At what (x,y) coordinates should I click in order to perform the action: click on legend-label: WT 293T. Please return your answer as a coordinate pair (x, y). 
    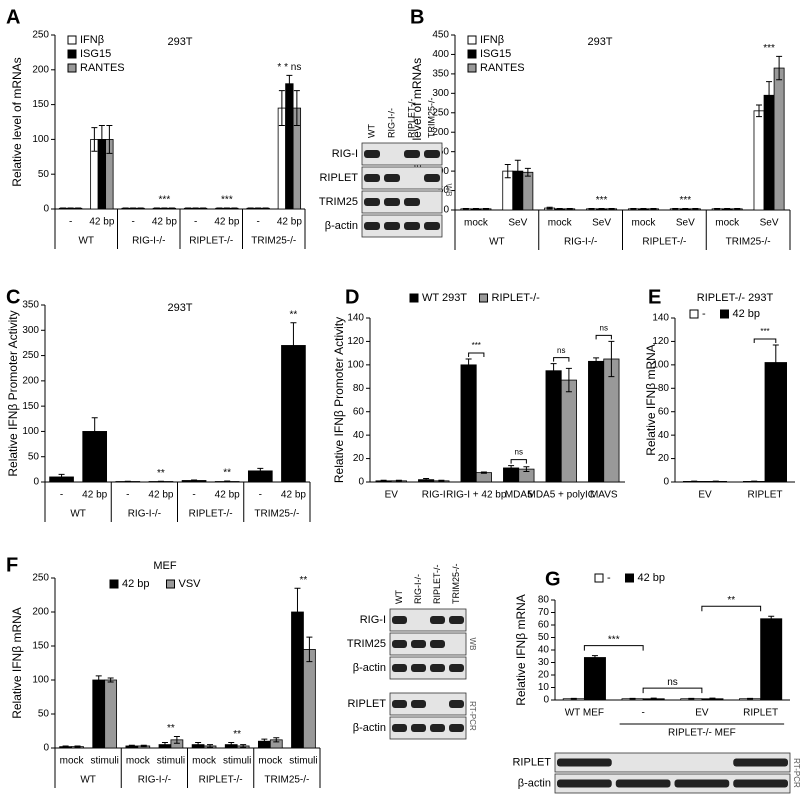
    Looking at the image, I should click on (444, 298).